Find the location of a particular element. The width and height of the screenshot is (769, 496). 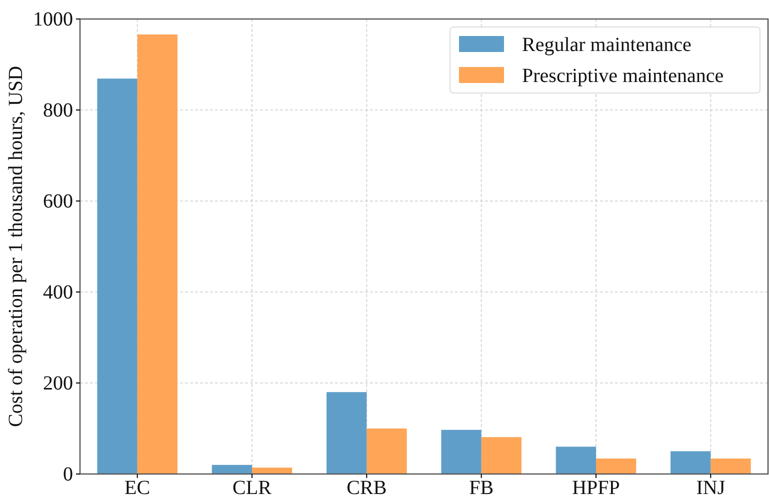

y-tick-label: 1000 is located at coordinates (53, 19).